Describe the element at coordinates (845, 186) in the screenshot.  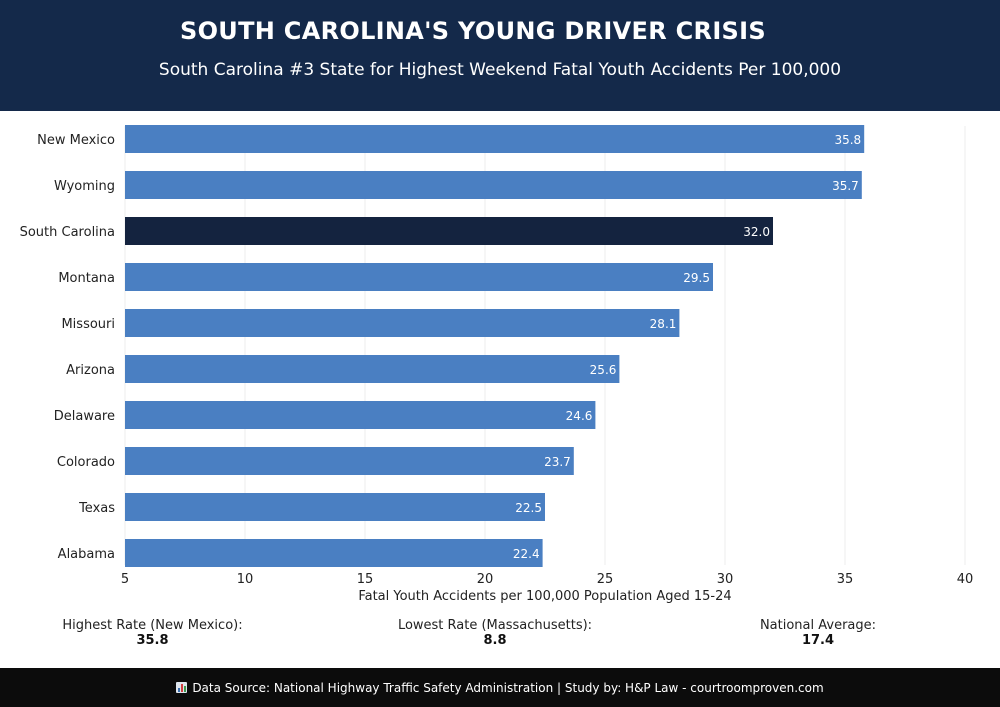
I see `value-label: 35.7` at that location.